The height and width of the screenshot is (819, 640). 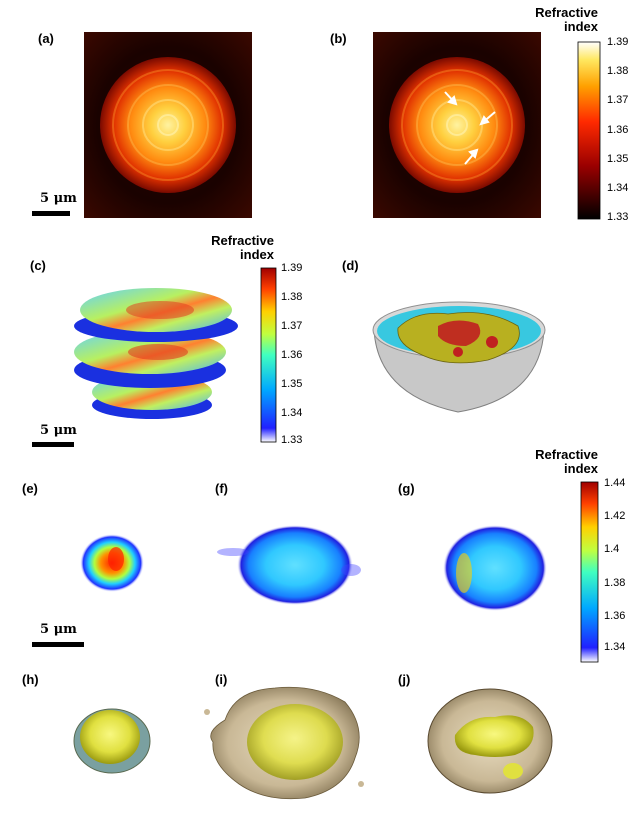 What do you see at coordinates (350, 265) in the screenshot?
I see `panel-label-d: (d)` at bounding box center [350, 265].